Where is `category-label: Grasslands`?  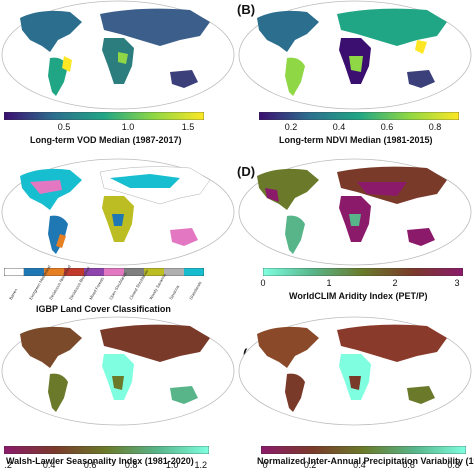
category-label: Grasslands is located at coordinates (195, 290).